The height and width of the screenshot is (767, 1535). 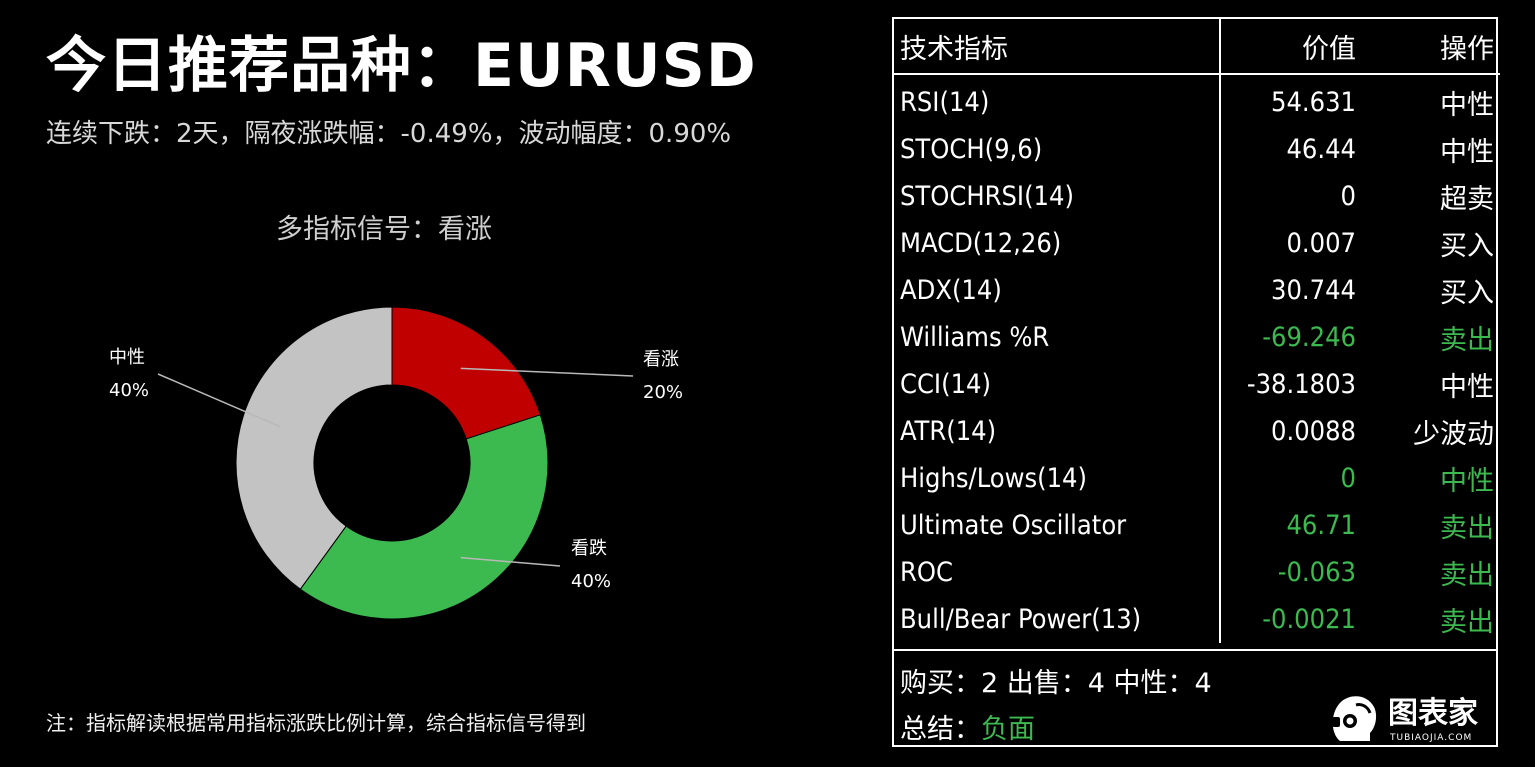 What do you see at coordinates (1467, 199) in the screenshot?
I see `indicator-action: 超卖` at bounding box center [1467, 199].